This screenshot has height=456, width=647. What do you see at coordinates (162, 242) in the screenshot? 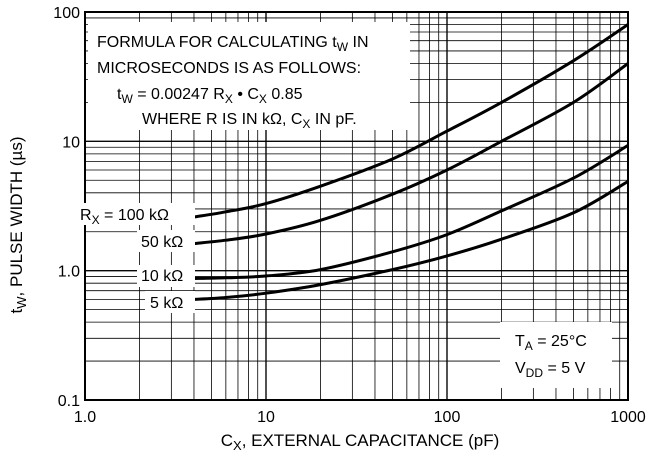
I see `series-label-50k: 50 kΩ` at bounding box center [162, 242].